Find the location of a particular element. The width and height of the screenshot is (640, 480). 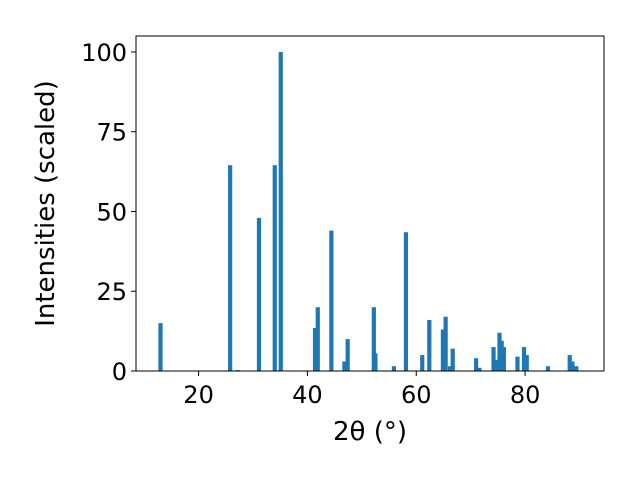

y-tick-label: 75 is located at coordinates (111, 133).